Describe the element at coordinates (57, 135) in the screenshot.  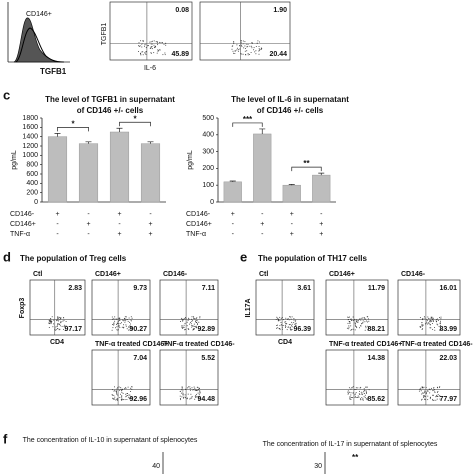
I see `error-bar` at that location.